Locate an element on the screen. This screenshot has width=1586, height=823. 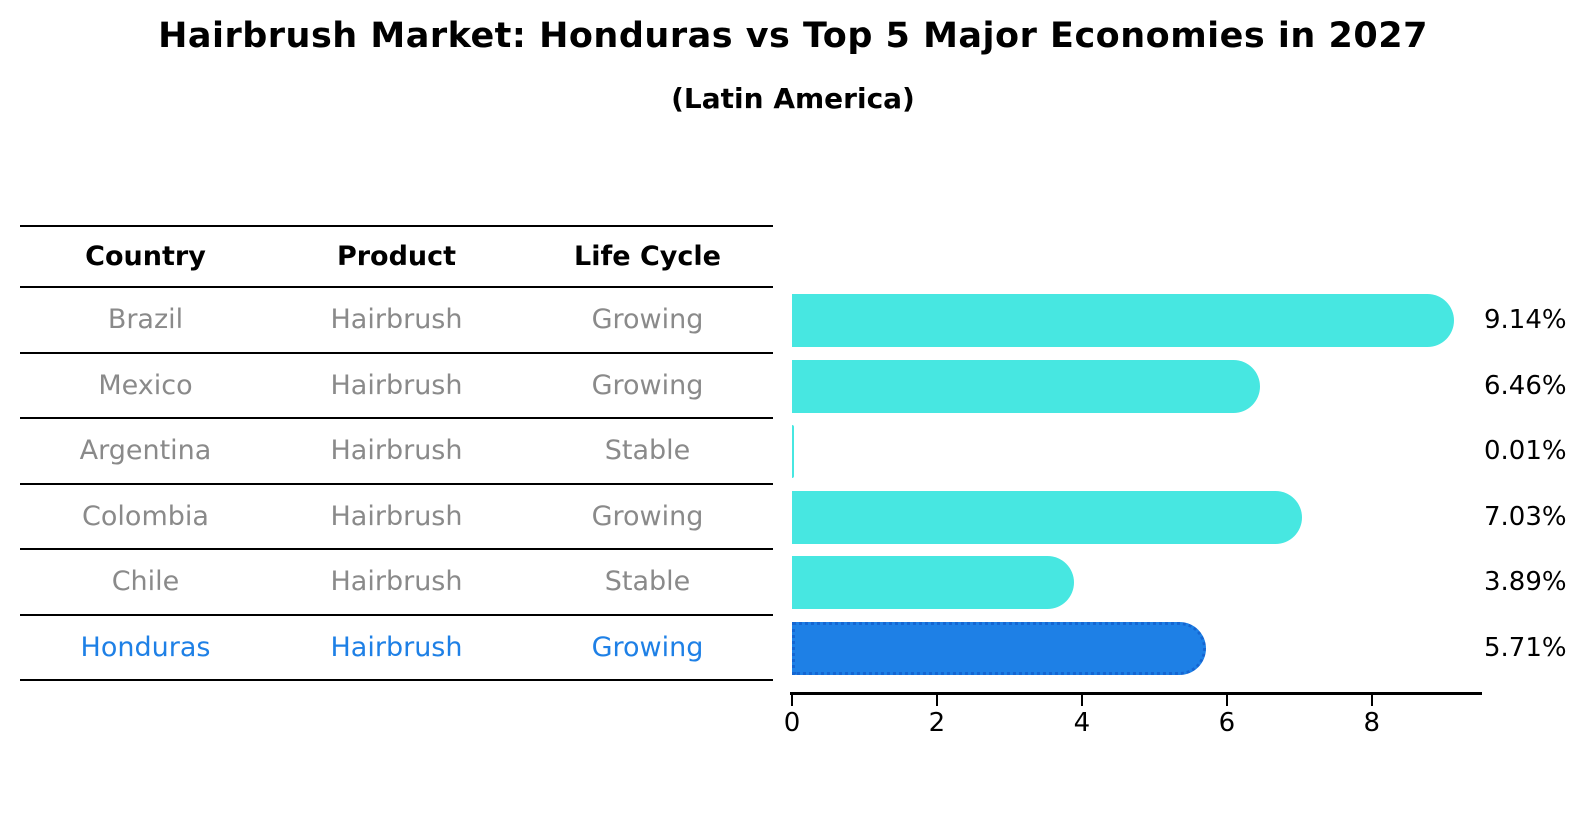
column-header-product: Product is located at coordinates (396, 256).